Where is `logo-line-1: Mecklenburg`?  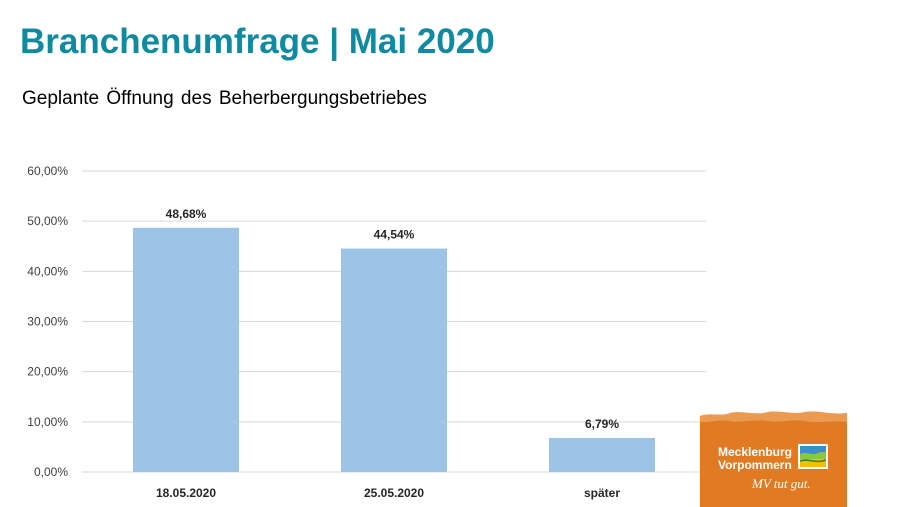 logo-line-1: Mecklenburg is located at coordinates (755, 452).